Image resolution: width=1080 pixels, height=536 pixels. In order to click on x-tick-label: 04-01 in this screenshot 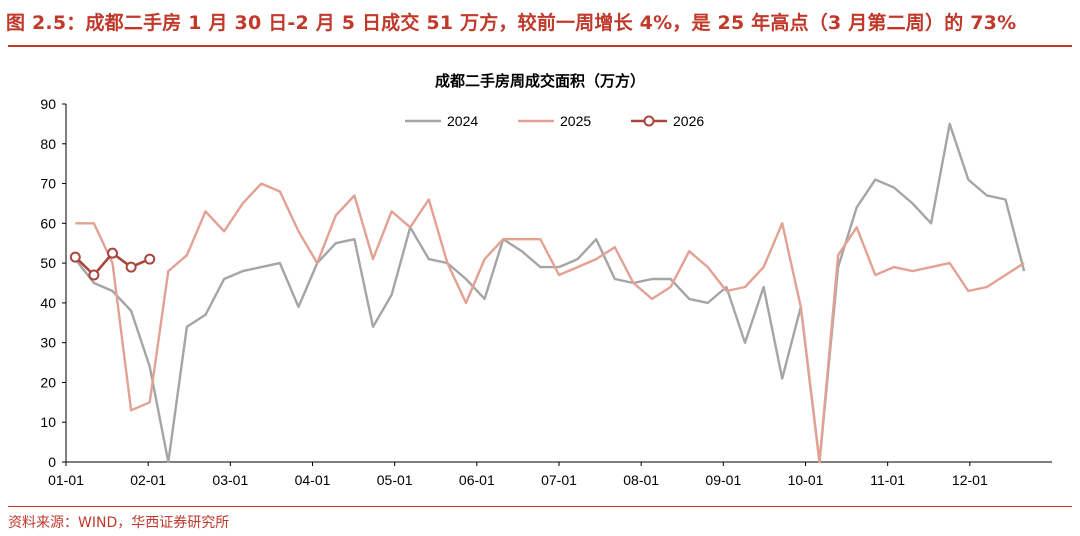, I will do `click(313, 480)`.